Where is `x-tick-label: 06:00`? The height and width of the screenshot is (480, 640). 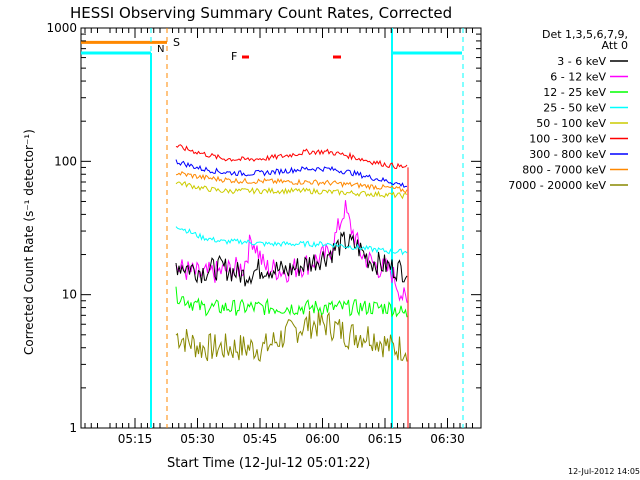
x-tick-label: 06:00 is located at coordinates (322, 439).